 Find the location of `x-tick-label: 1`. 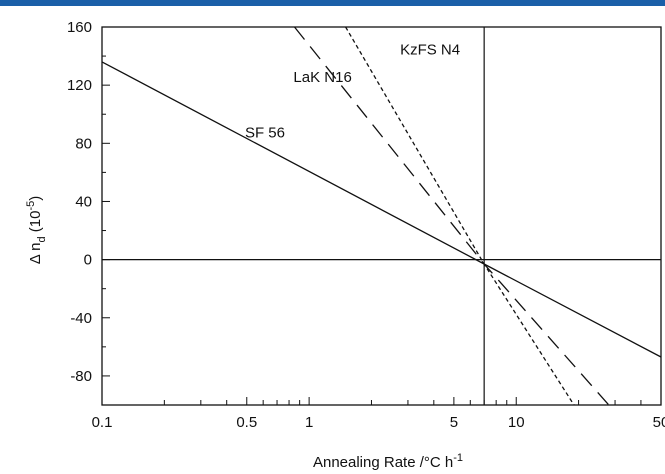

x-tick-label: 1 is located at coordinates (309, 422).